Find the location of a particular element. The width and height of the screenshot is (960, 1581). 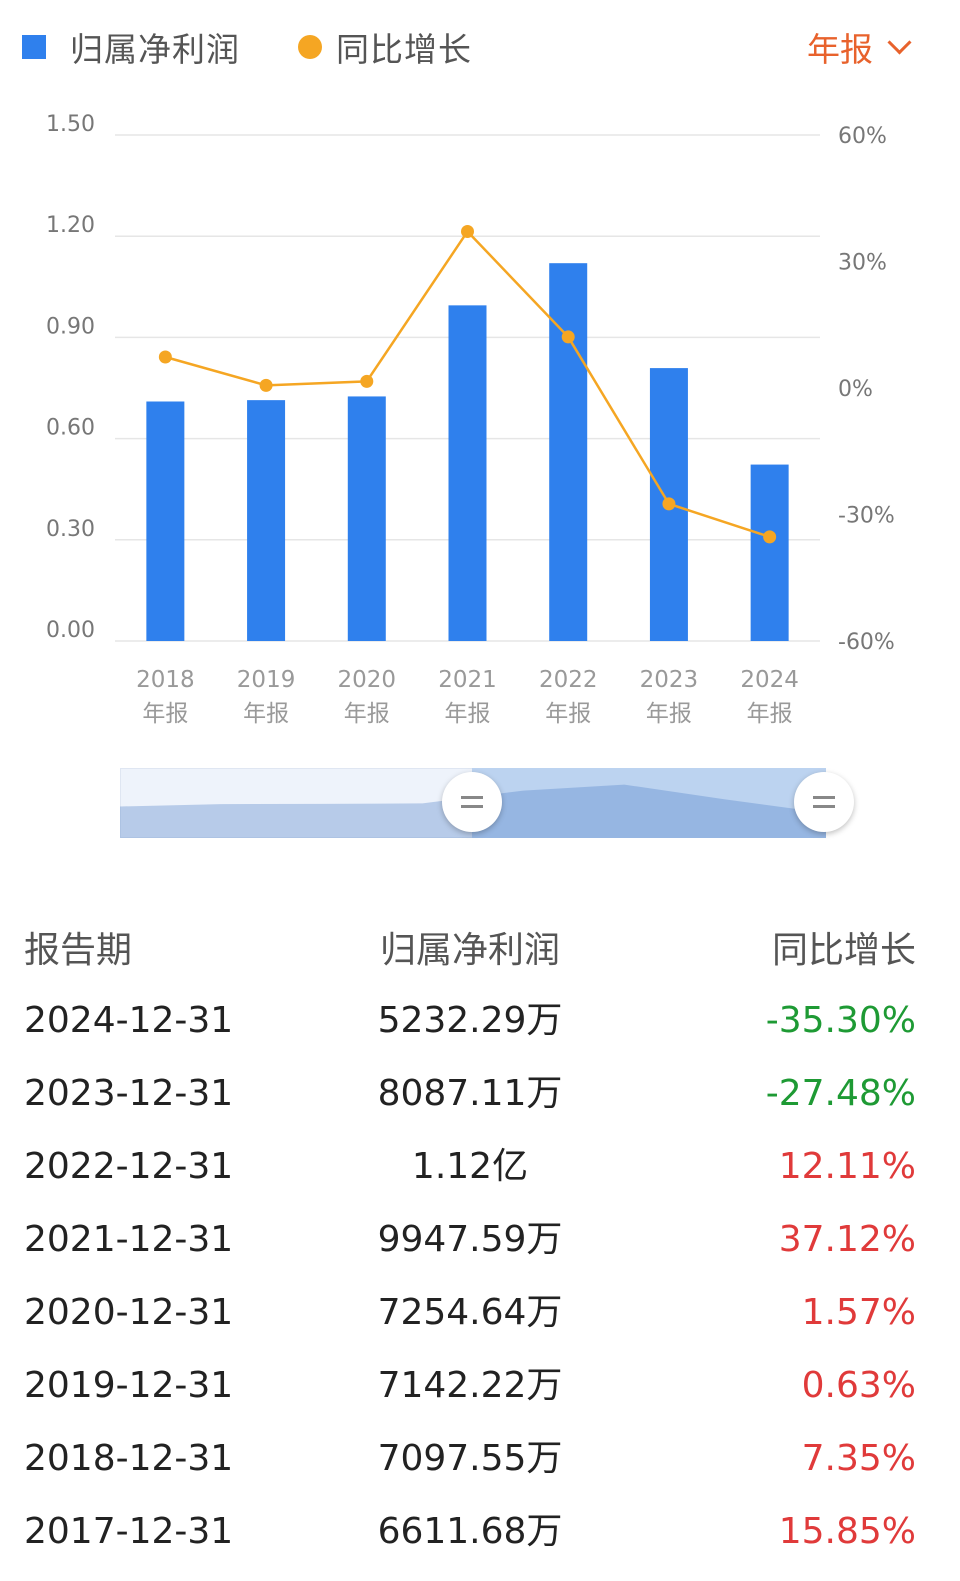

header-growth: 同比增长 is located at coordinates (843, 950).